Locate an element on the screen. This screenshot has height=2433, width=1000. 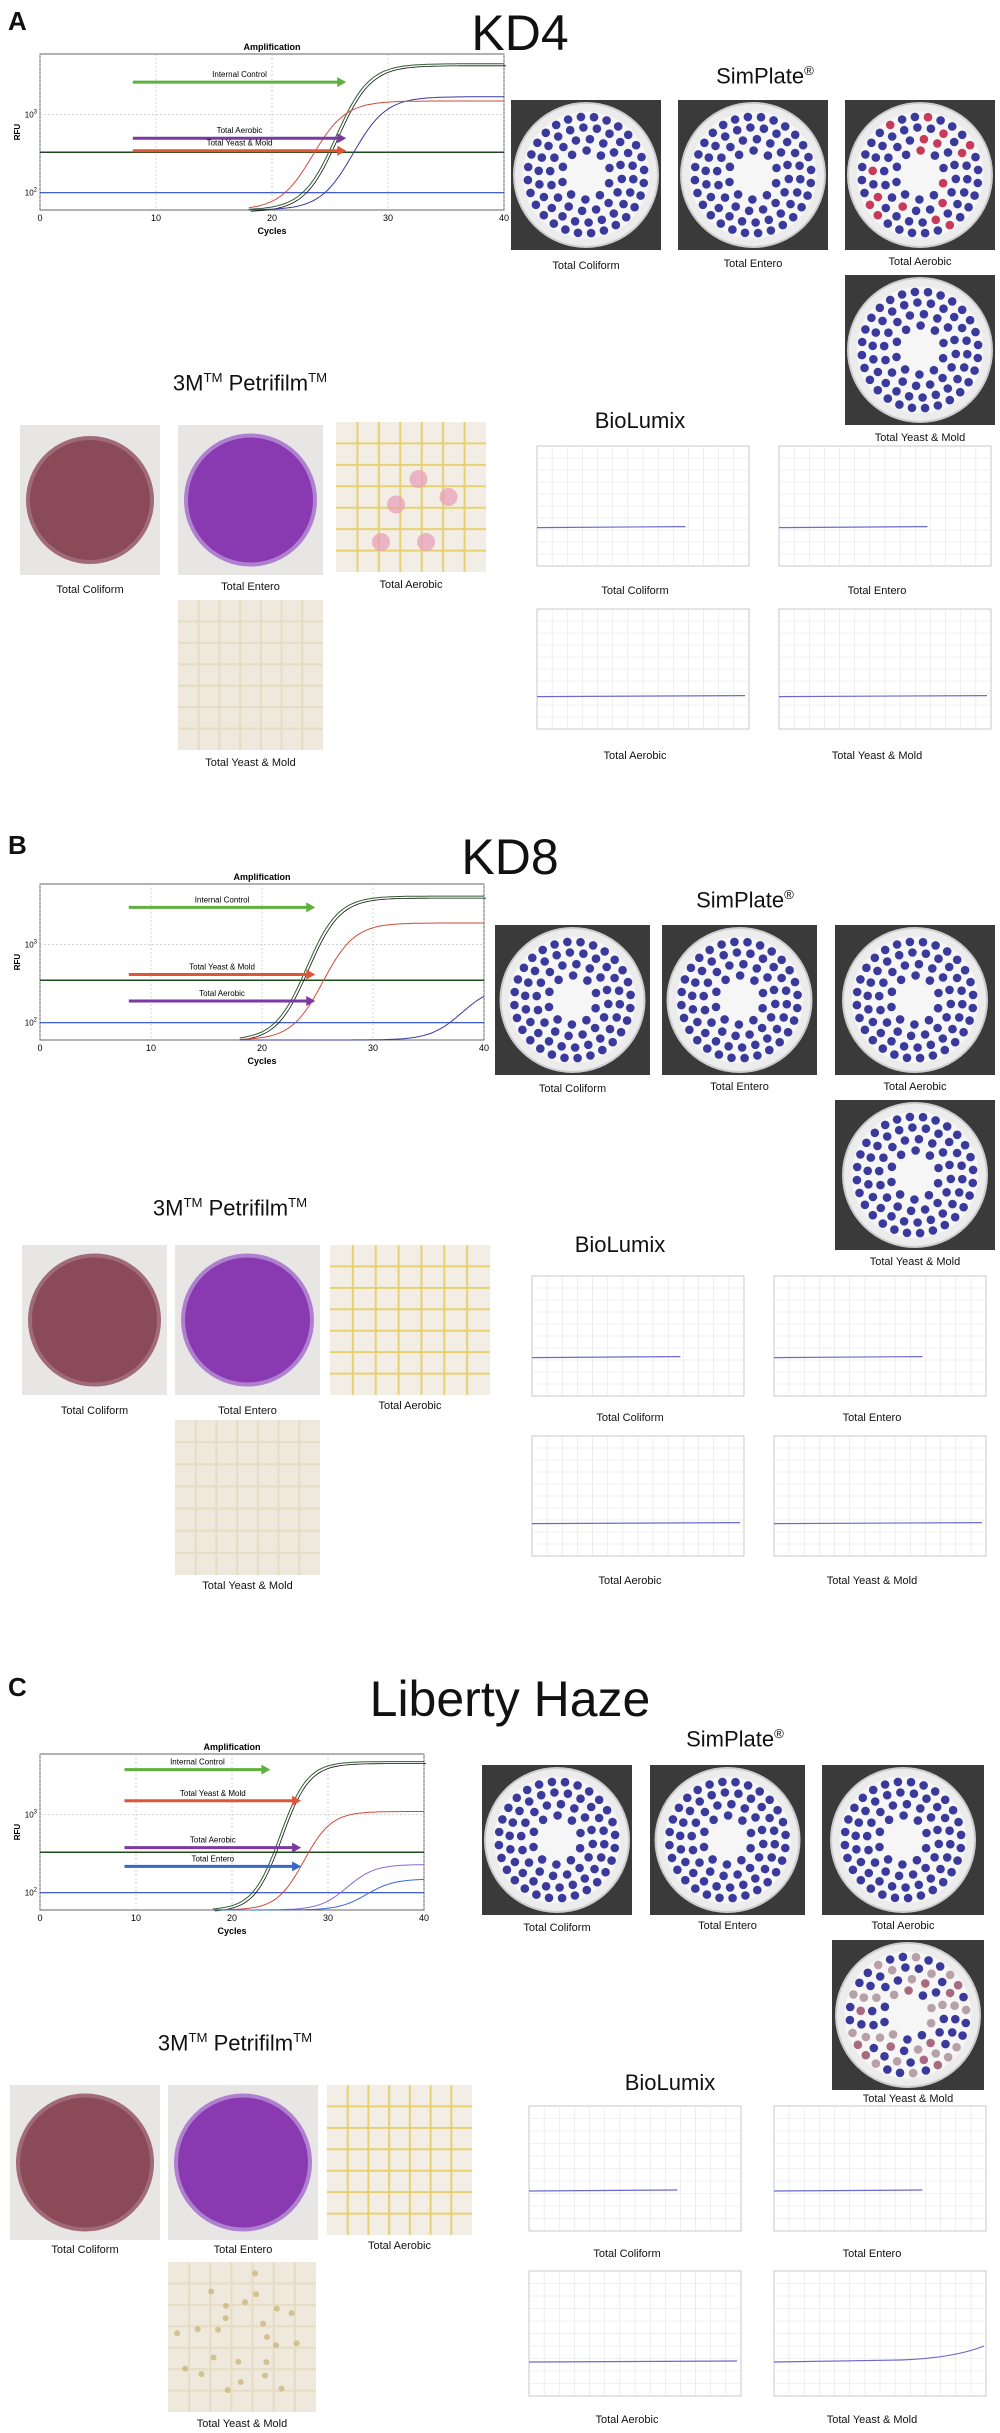
simplate-label: Total Coliform is located at coordinates (572, 1089).